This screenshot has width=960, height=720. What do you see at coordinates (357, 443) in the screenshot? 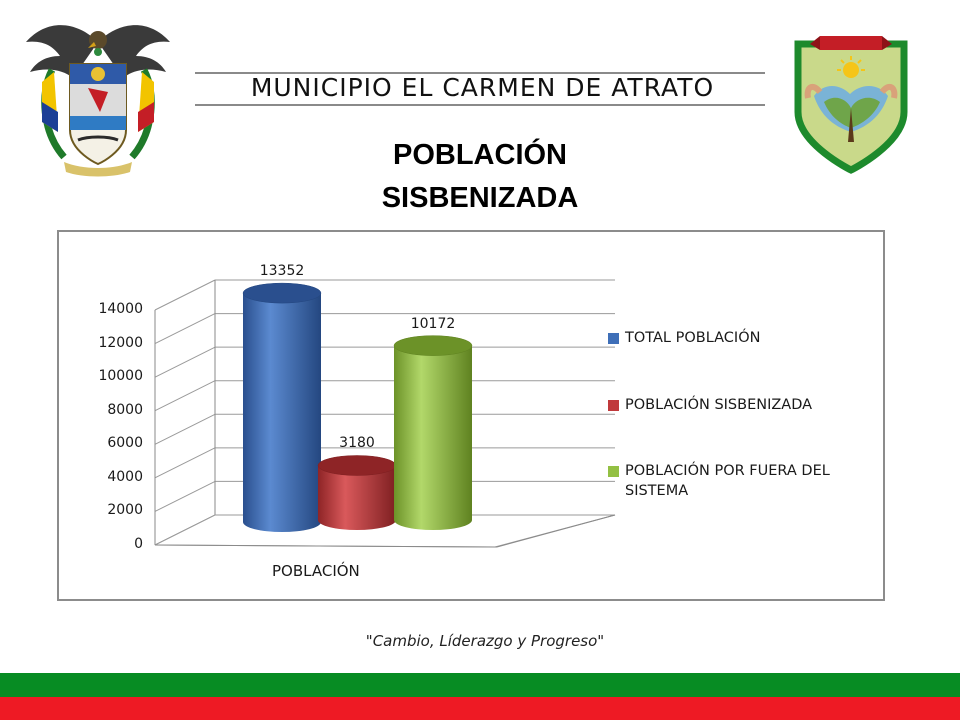
I see `data-label-1: 3180` at bounding box center [357, 443].